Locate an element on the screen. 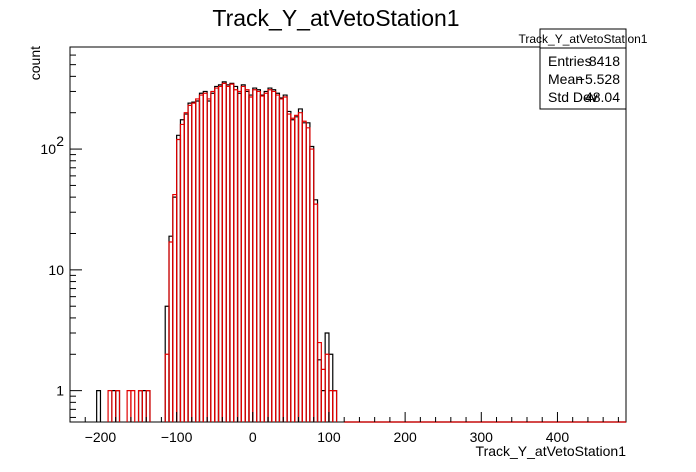  y-tick-label: 1 is located at coordinates (60, 391).